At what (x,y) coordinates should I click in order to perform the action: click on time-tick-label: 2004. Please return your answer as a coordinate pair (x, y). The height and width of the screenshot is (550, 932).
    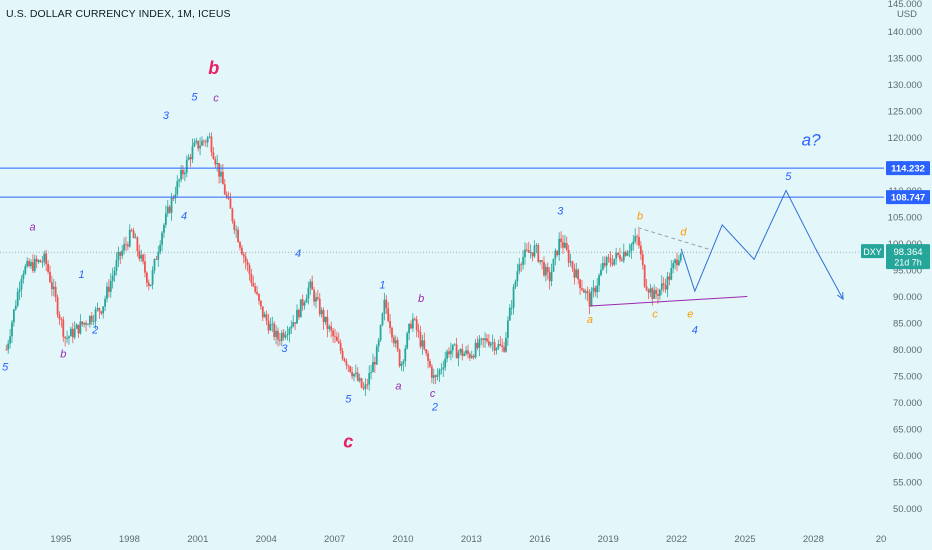
    Looking at the image, I should click on (266, 539).